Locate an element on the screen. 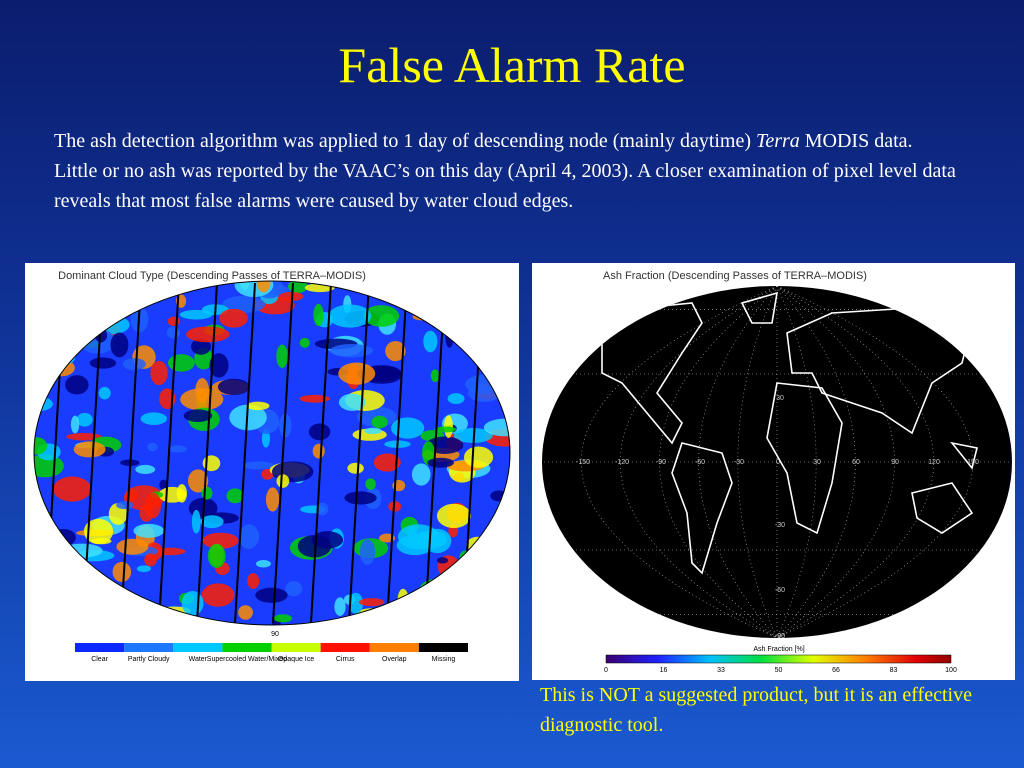 The width and height of the screenshot is (1024, 768). lon-label: -60 is located at coordinates (700, 462).